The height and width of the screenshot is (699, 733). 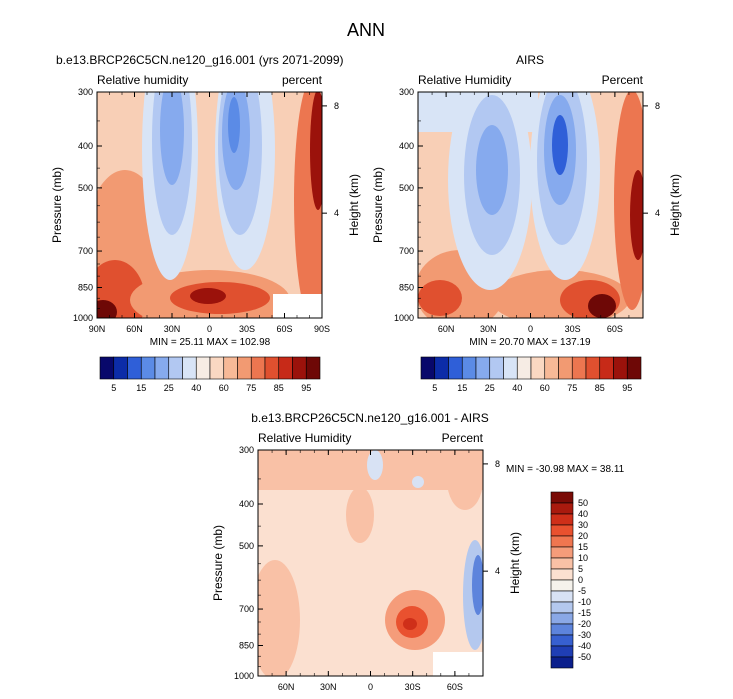 I want to click on colorbar-label: -5, so click(x=582, y=591).